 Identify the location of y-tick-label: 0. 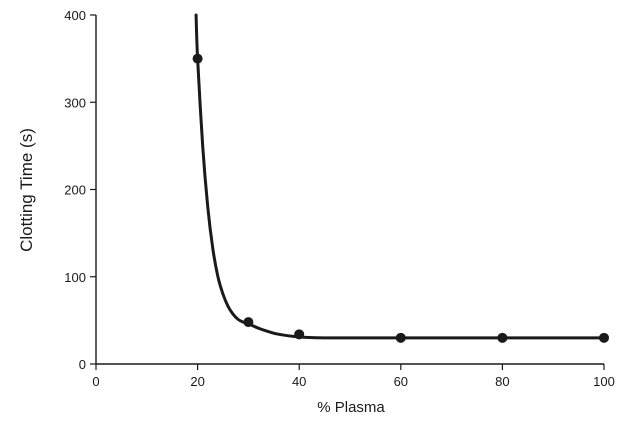
(82, 364).